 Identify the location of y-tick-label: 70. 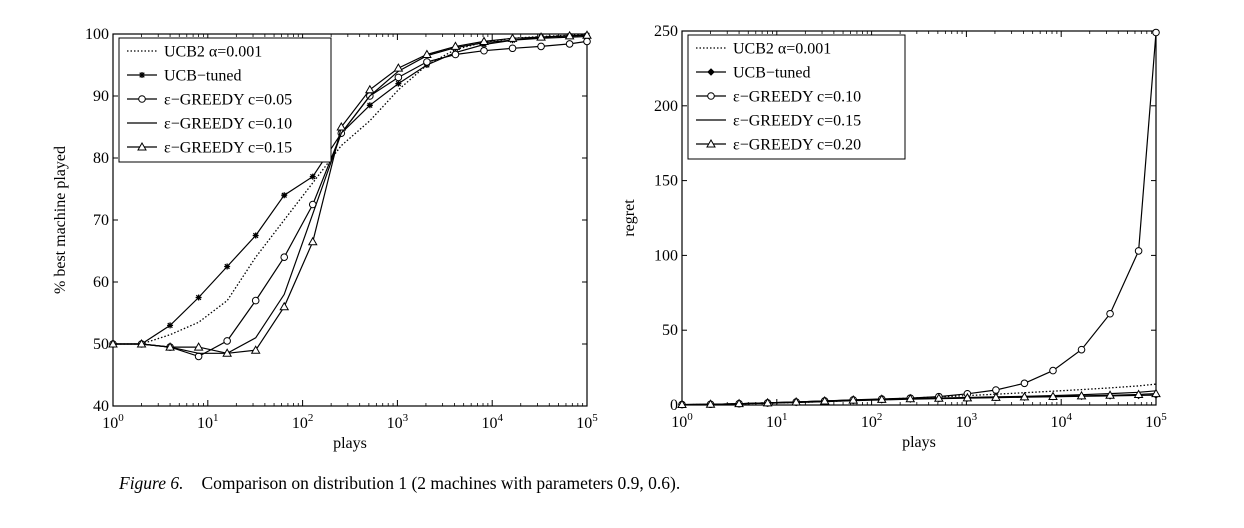
(101, 220).